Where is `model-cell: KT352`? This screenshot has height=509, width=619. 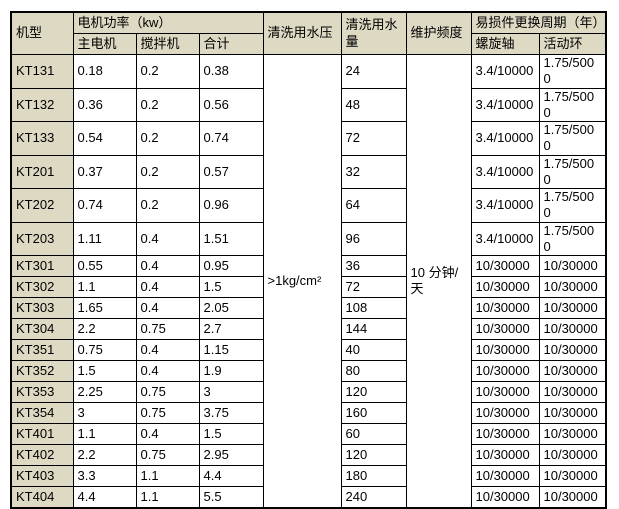 model-cell: KT352 is located at coordinates (42, 371).